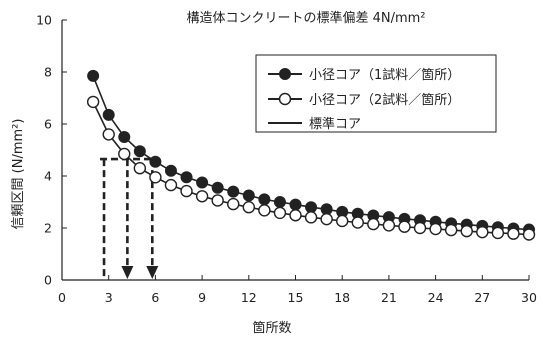 This screenshot has height=338, width=543. What do you see at coordinates (109, 297) in the screenshot?
I see `x-tick-label: 3` at bounding box center [109, 297].